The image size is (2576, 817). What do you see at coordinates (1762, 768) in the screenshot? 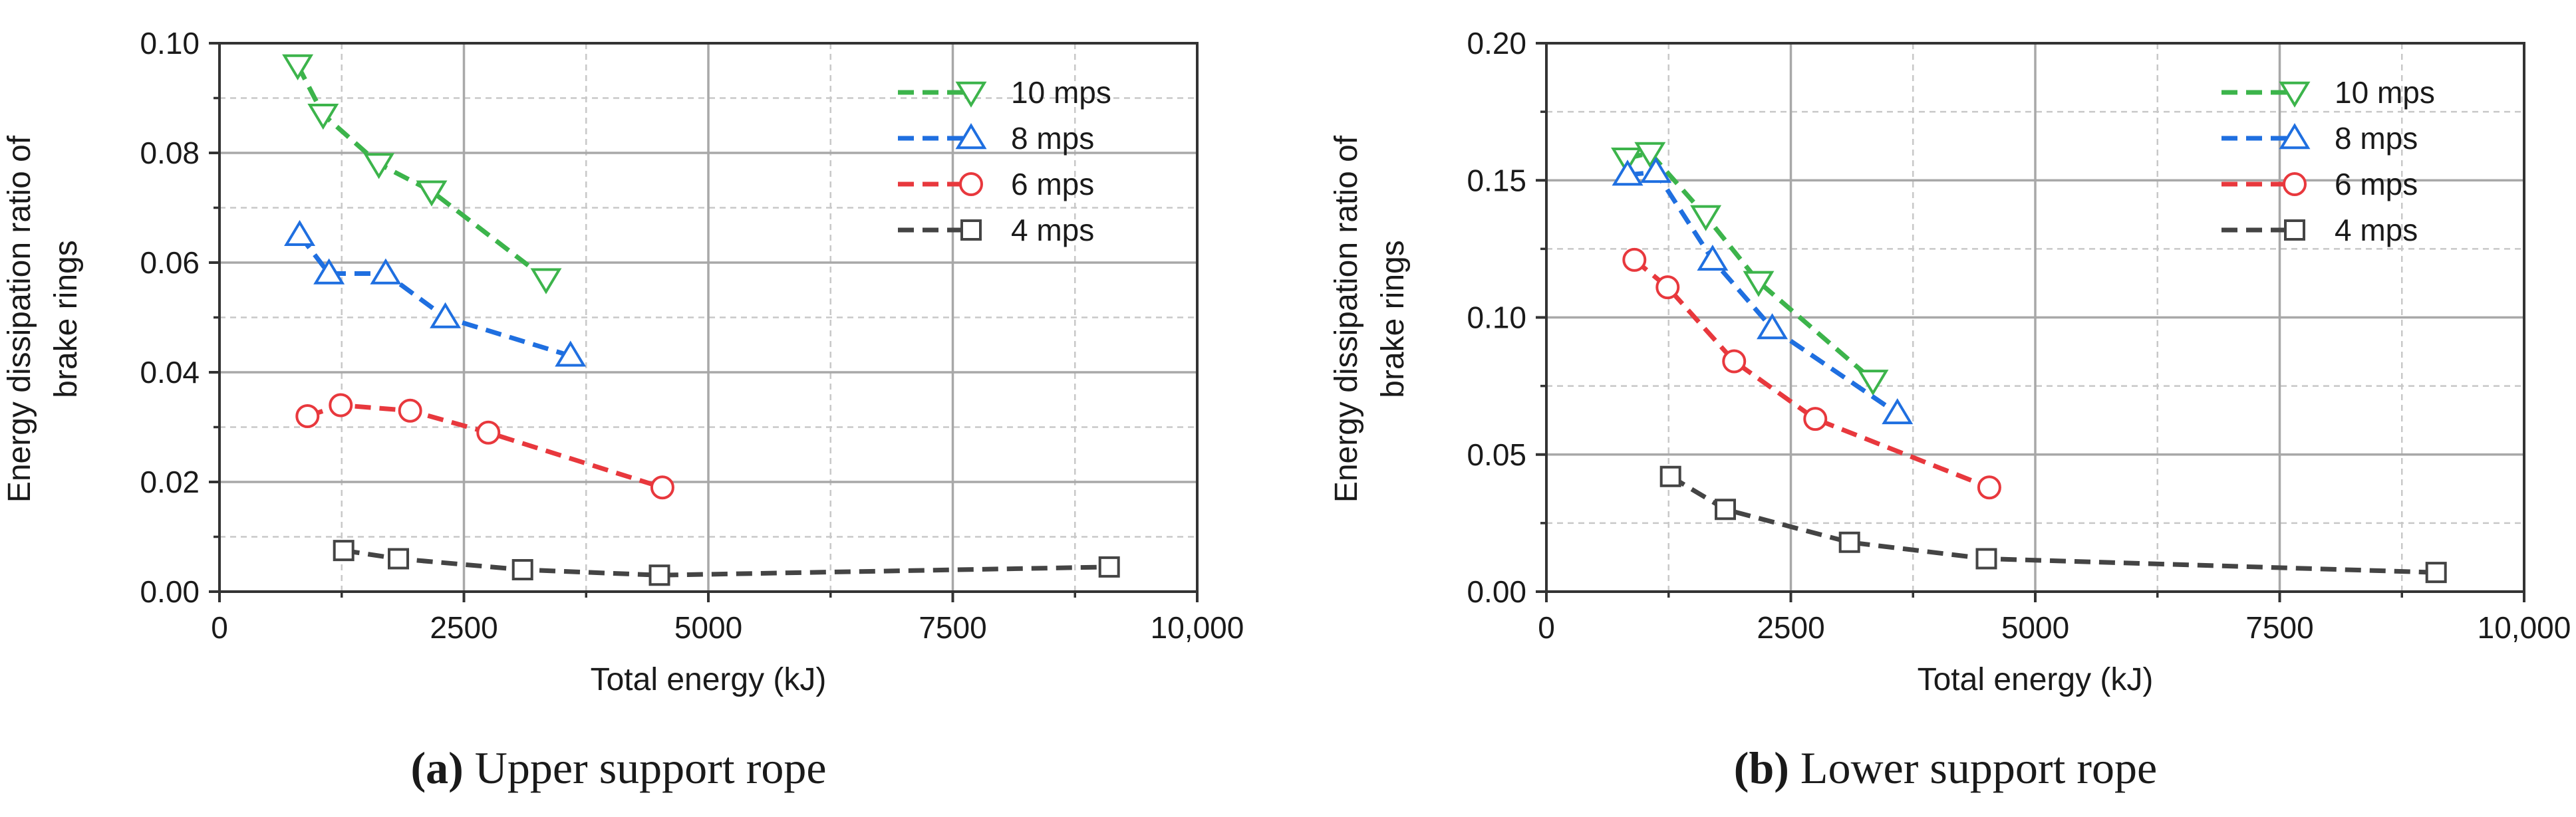
I see `caption-letter: (b)` at bounding box center [1762, 768].